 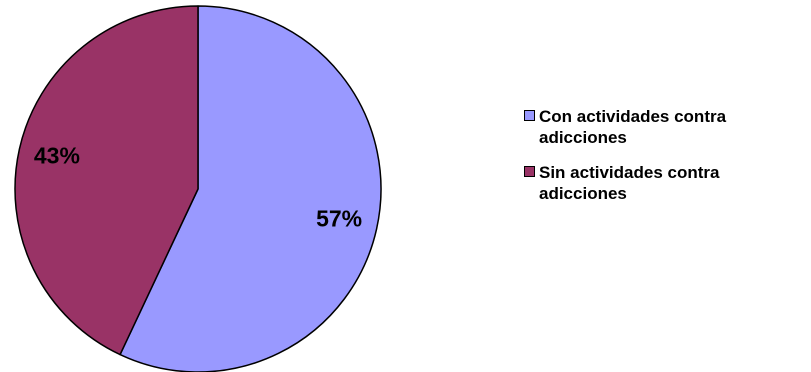 I want to click on legend-item-sin: Sin actividades contra adicciones, so click(x=667, y=183).